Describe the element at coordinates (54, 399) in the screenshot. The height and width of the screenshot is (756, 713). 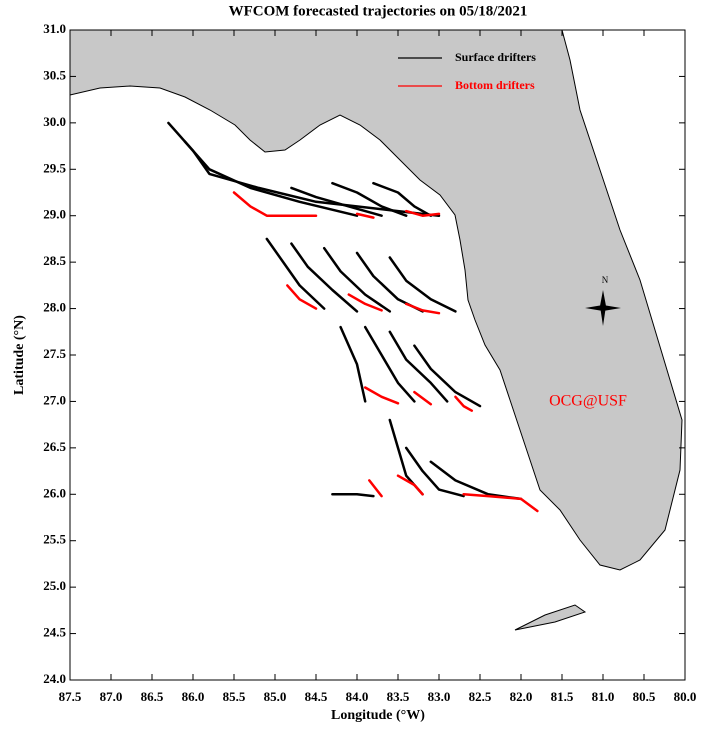
I see `y-tick-label: 27.0` at that location.